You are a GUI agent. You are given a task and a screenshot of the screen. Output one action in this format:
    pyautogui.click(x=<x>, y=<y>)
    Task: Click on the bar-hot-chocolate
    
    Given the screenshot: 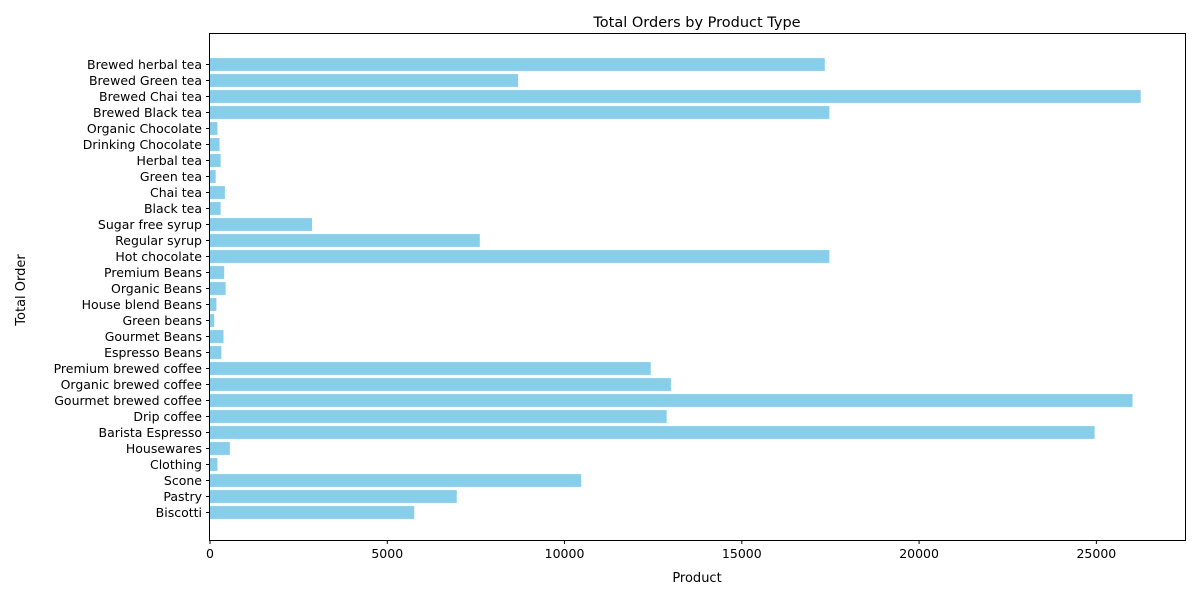 What is the action you would take?
    pyautogui.click(x=520, y=256)
    